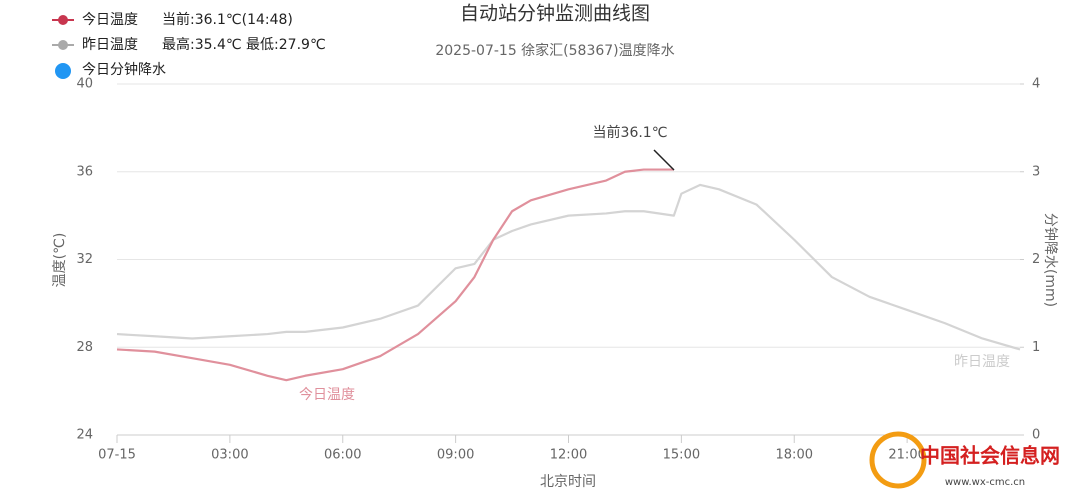 The width and height of the screenshot is (1080, 504). What do you see at coordinates (568, 455) in the screenshot?
I see `x-tick-label: 12:00` at bounding box center [568, 455].